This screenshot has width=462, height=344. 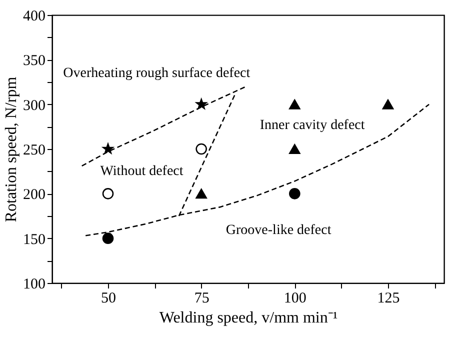 What do you see at coordinates (34, 106) in the screenshot?
I see `y-tick-label: 300` at bounding box center [34, 106].